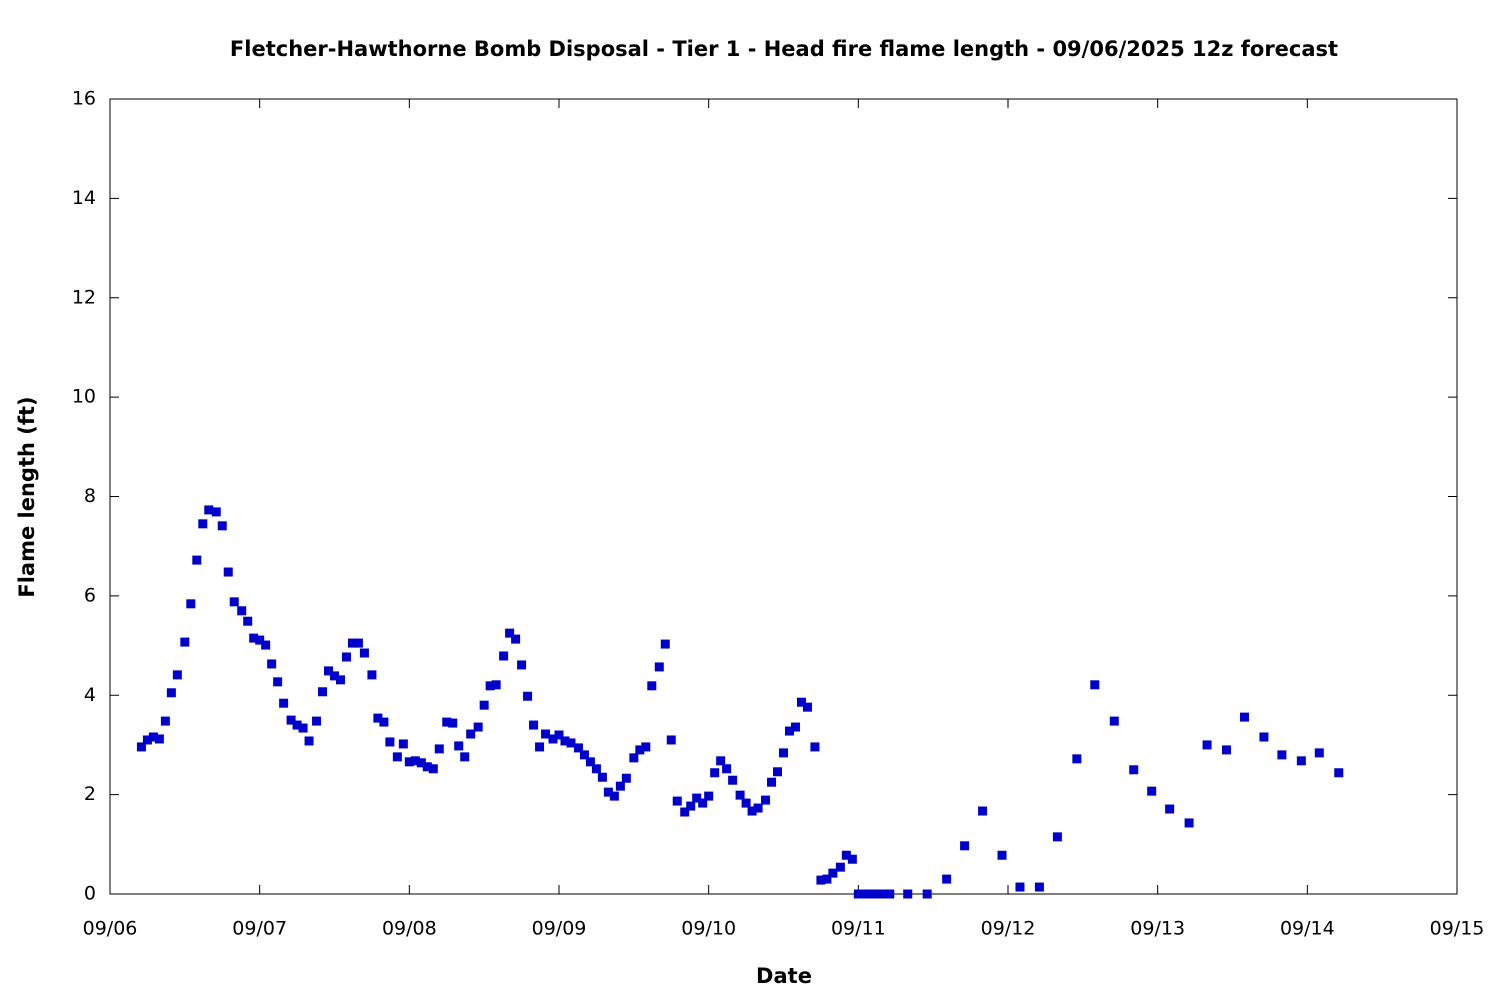 This screenshot has height=1000, width=1500. I want to click on x-tick-label: 09/09, so click(559, 929).